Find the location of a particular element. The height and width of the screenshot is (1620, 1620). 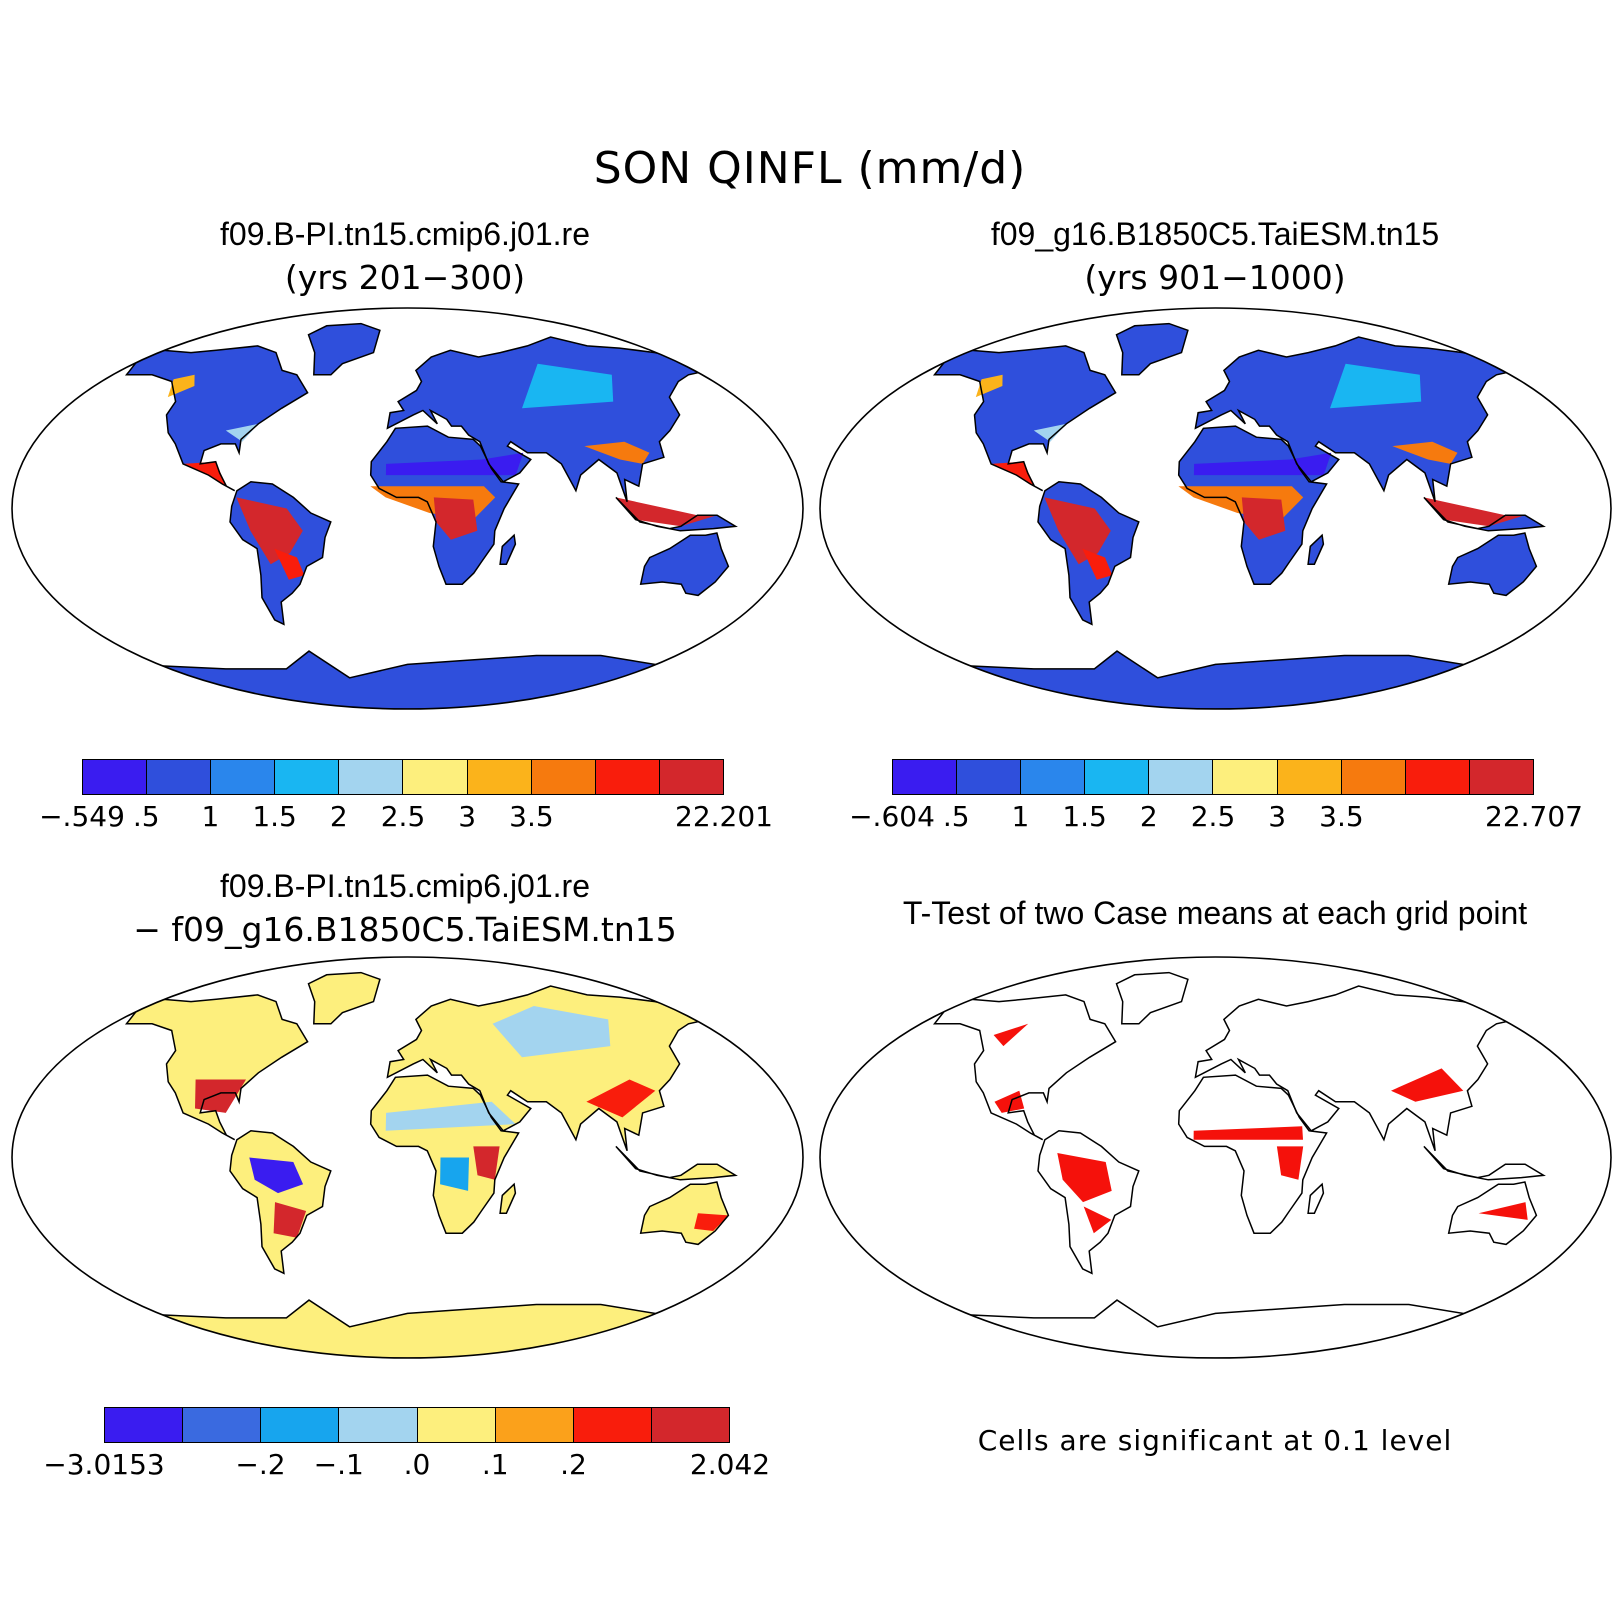

land-eurasia is located at coordinates (1356, 1068).